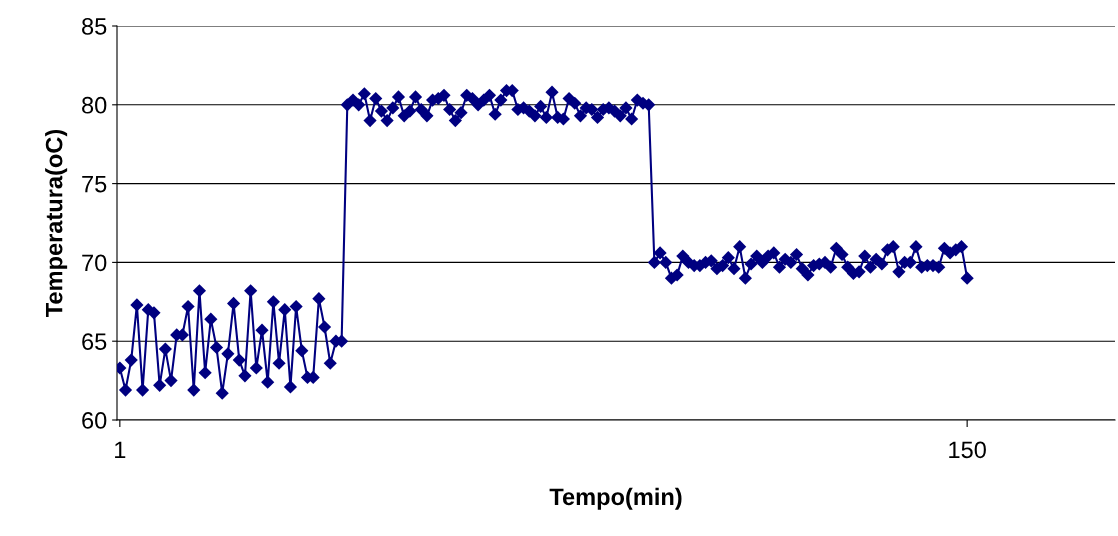  Describe the element at coordinates (94, 263) in the screenshot. I see `y-tick-label: 70` at that location.